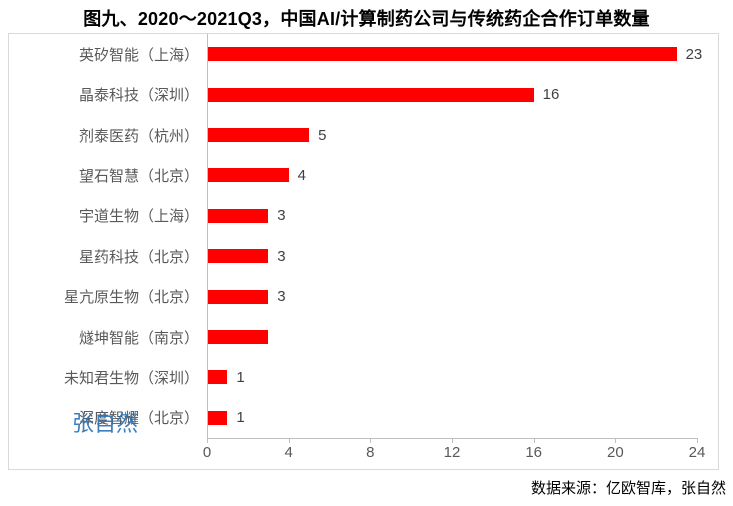  What do you see at coordinates (697, 452) in the screenshot?
I see `axis-tick-label: 24` at bounding box center [697, 452].